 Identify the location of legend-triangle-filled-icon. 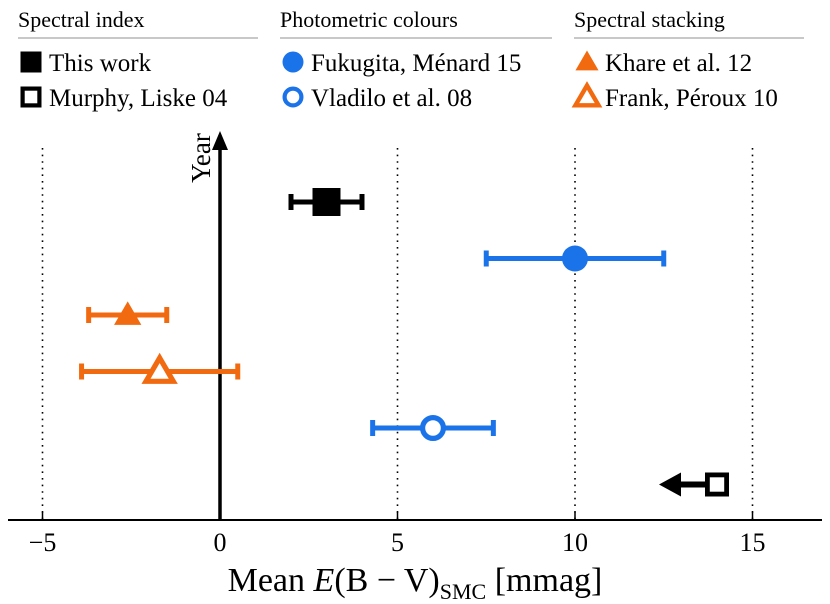
(587, 60).